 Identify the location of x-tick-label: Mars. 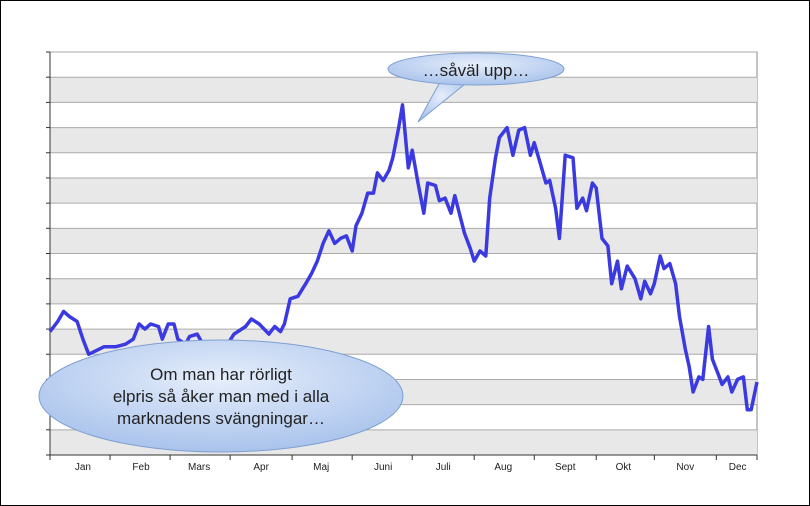
(199, 467).